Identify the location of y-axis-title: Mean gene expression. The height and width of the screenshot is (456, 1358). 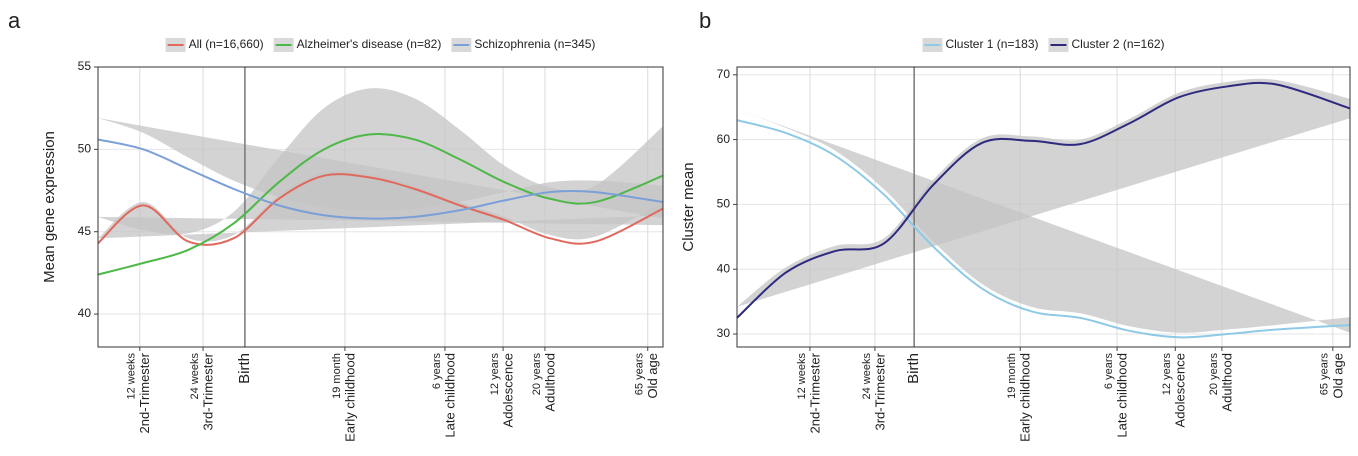
(49, 207).